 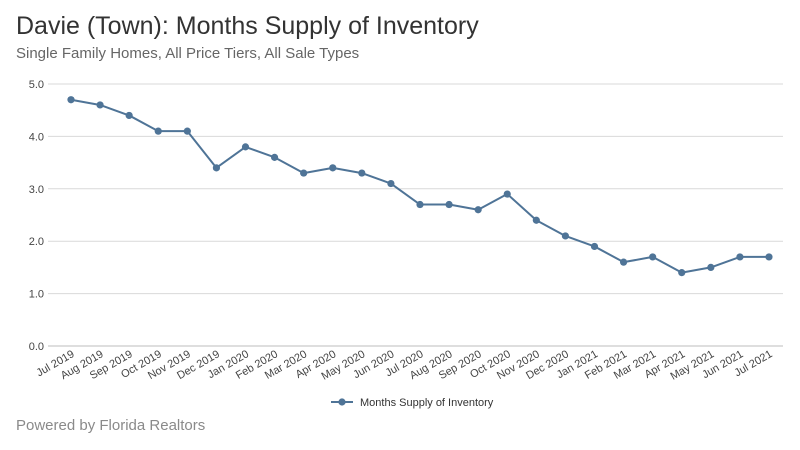 What do you see at coordinates (36, 347) in the screenshot?
I see `y-tick-label: 0.0` at bounding box center [36, 347].